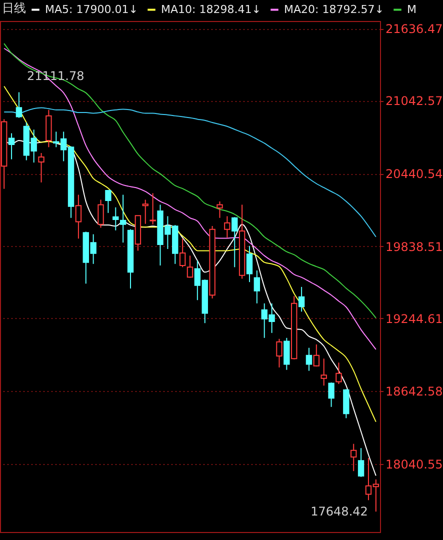 This screenshot has height=540, width=443. I want to click on y-tick-label: 21636.47, so click(414, 29).